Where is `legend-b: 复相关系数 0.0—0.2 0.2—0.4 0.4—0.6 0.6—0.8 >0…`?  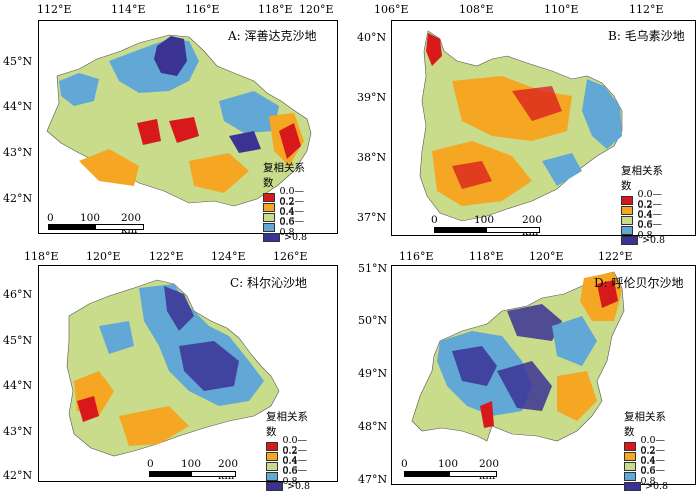 legend-b: 复相关系数 0.0—0.2 0.2—0.4 0.4—0.6 0.6—0.8 >0… is located at coordinates (643, 204).